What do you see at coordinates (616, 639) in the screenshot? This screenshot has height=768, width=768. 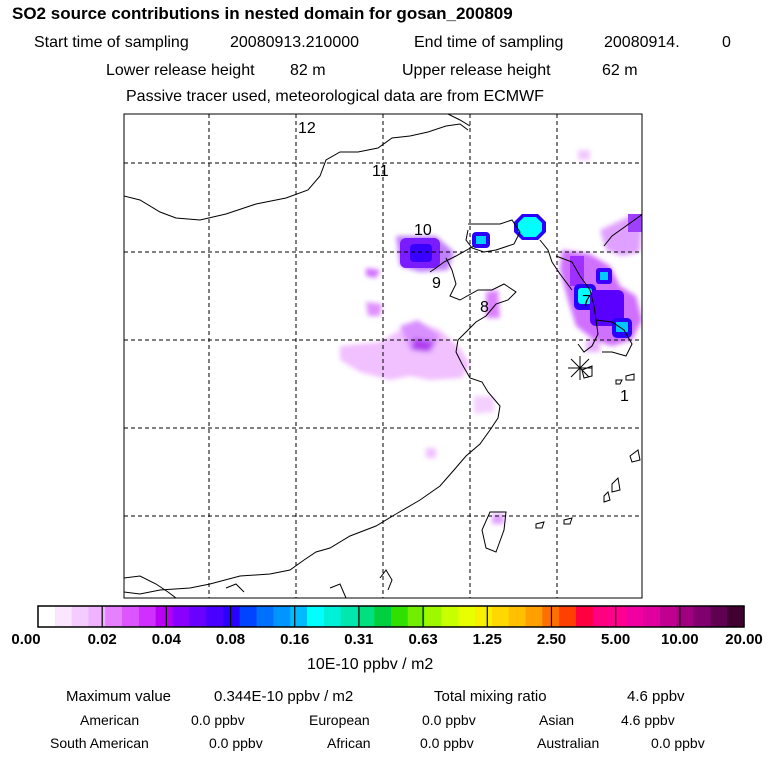 I see `colorbar-tick-label: 5.00` at bounding box center [616, 639].